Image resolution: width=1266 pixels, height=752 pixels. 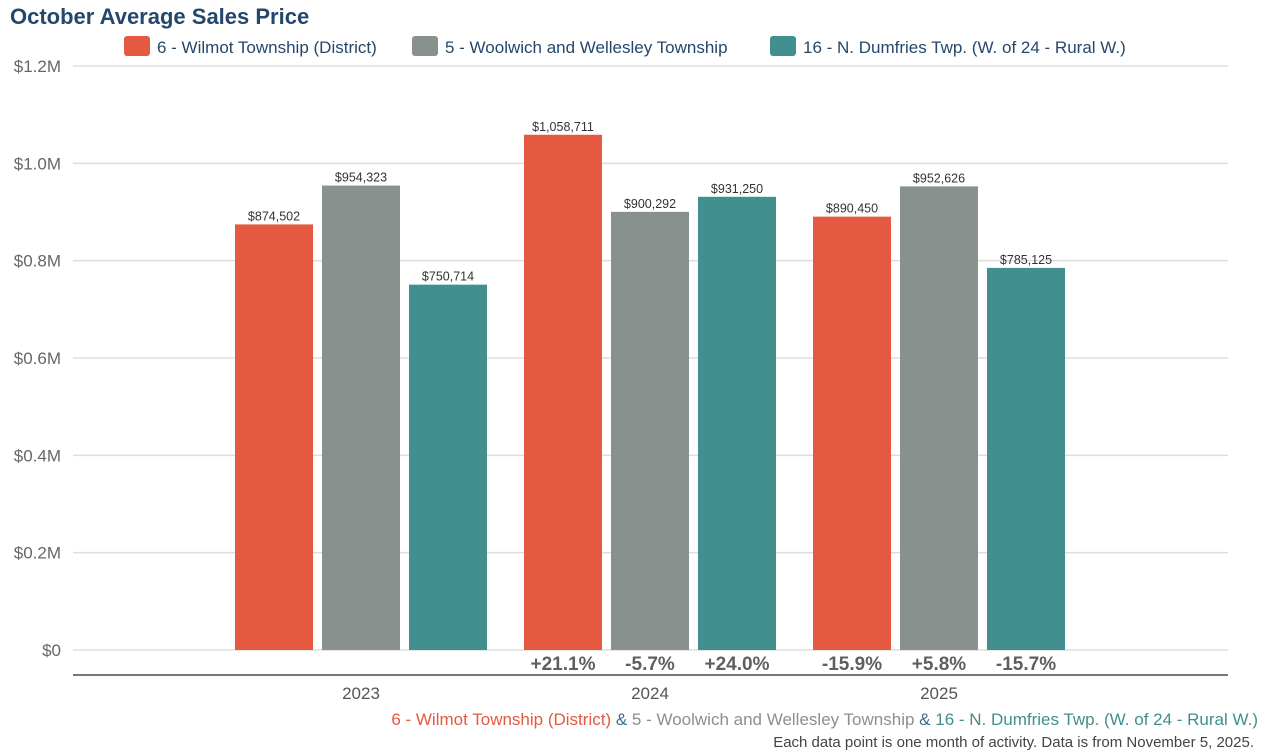 I want to click on change-label: -15.9%, so click(x=852, y=664).